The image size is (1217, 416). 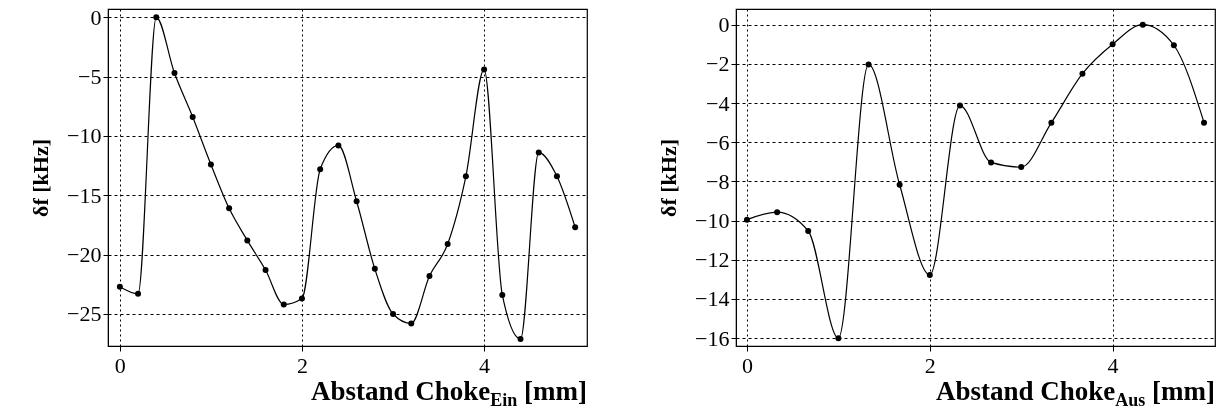 What do you see at coordinates (448, 394) in the screenshot?
I see `x-axis-title: Abstand Choke$_{Ein}$ [mm]` at bounding box center [448, 394].